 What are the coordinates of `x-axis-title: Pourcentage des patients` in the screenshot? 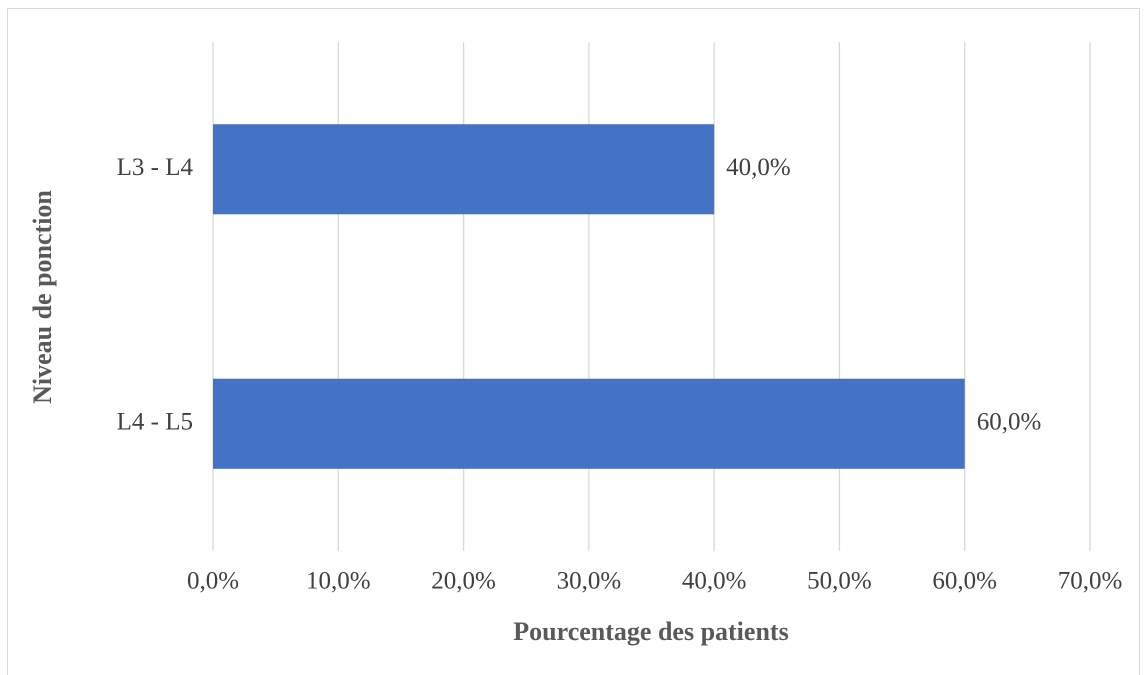 It's located at (650, 631).